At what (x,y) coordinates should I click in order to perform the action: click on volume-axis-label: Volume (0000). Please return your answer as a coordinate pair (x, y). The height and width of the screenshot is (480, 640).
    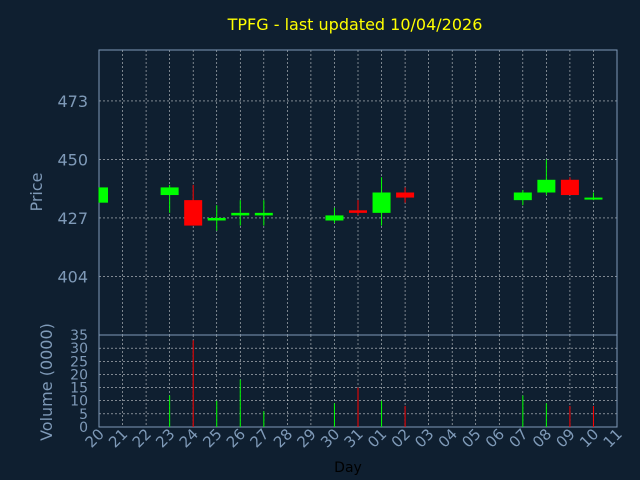
    Looking at the image, I should click on (46, 382).